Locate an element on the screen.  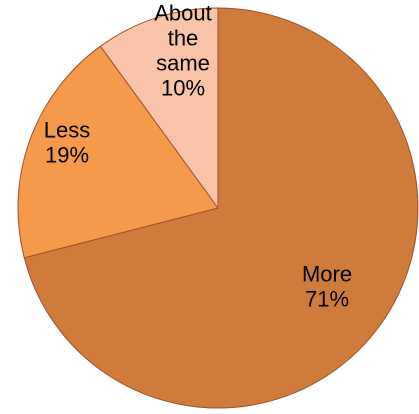
pie-label-line: 71% is located at coordinates (327, 299).